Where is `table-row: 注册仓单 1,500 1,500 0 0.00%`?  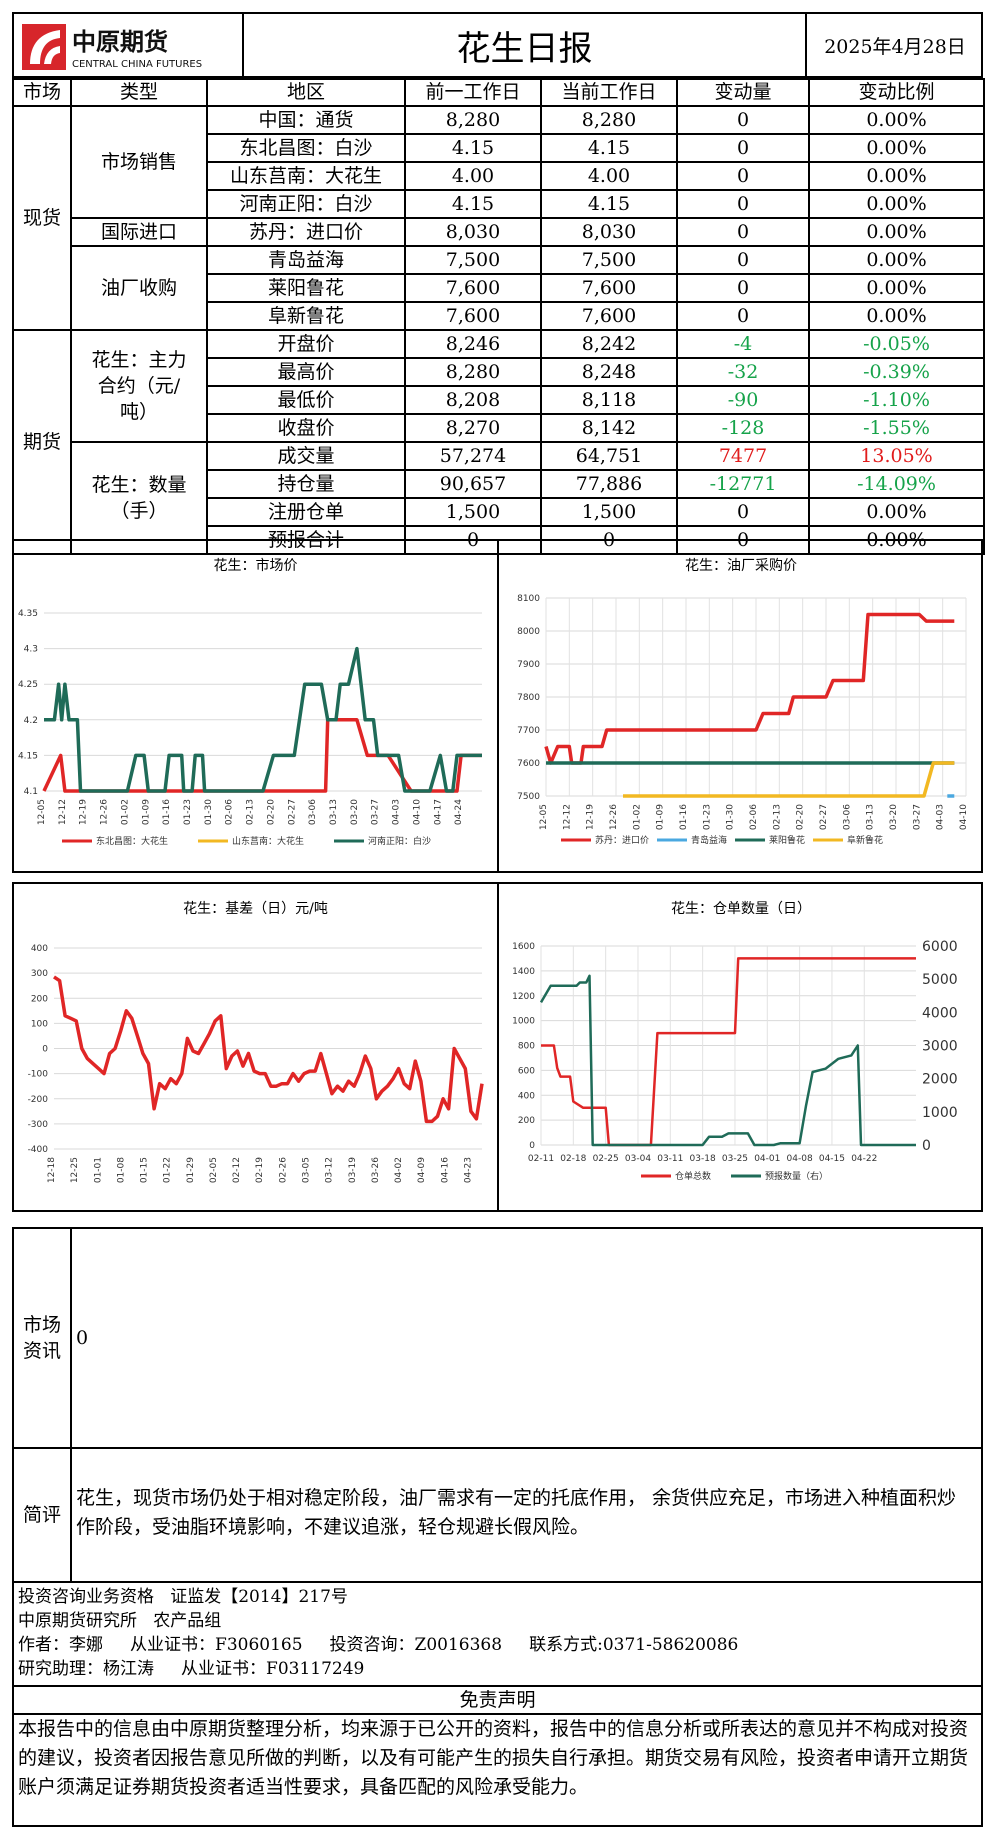
table-row: 注册仓单 1,500 1,500 0 0.00% is located at coordinates (499, 512).